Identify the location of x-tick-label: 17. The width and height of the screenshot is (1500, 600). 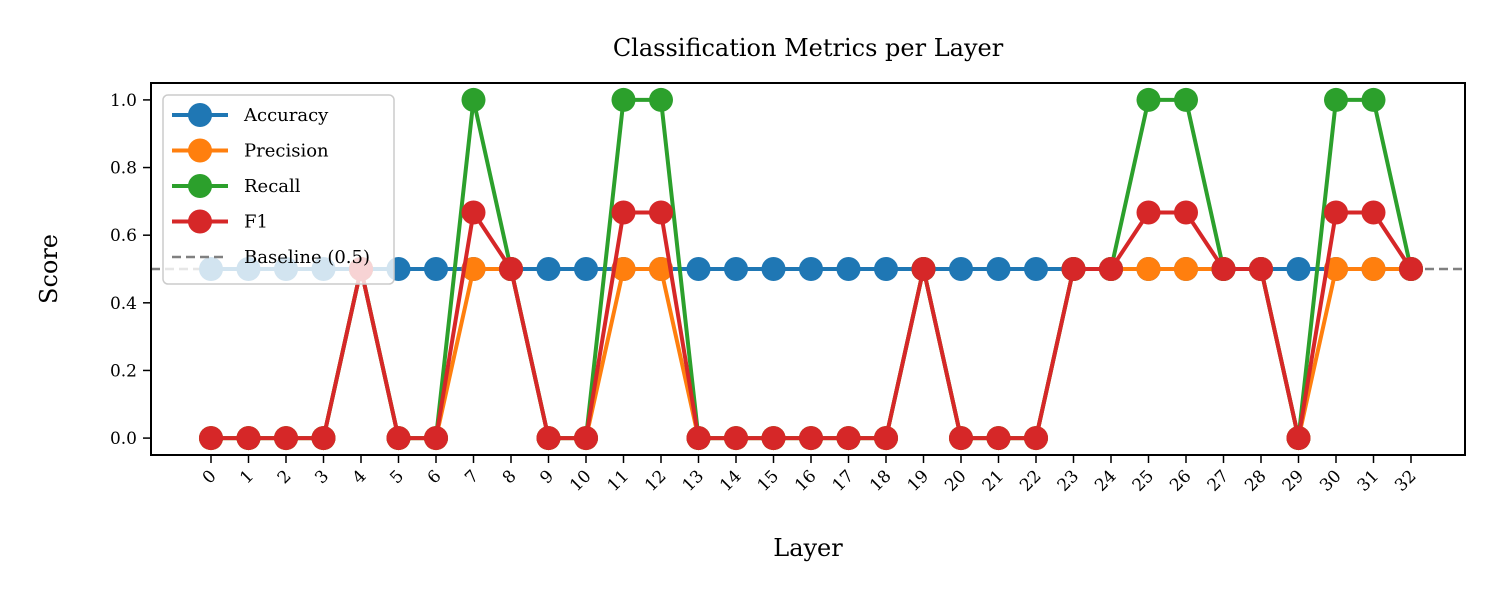
(843, 480).